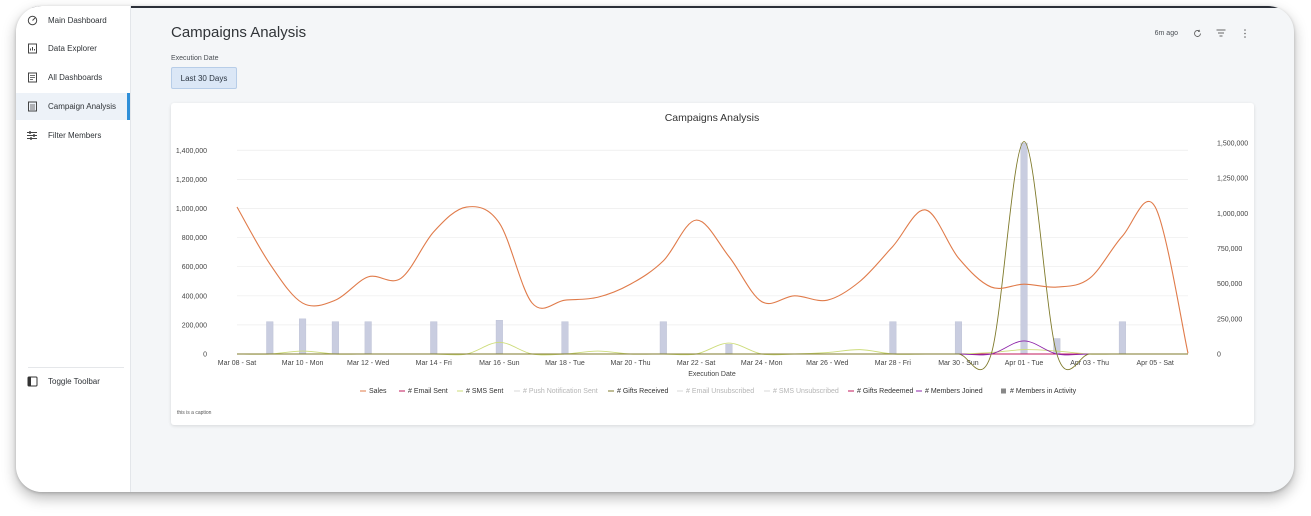 Image resolution: width=1311 pixels, height=516 pixels. What do you see at coordinates (958, 363) in the screenshot?
I see `x-tick-label: Mar 30 - Sun` at bounding box center [958, 363].